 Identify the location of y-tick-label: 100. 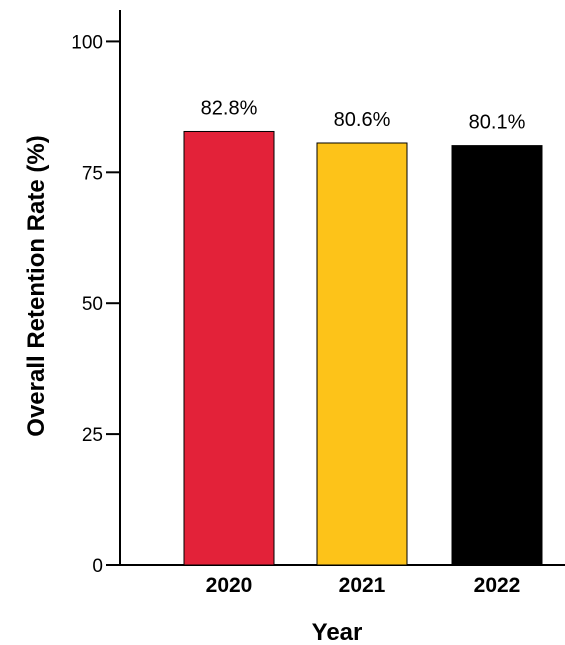
(87, 42).